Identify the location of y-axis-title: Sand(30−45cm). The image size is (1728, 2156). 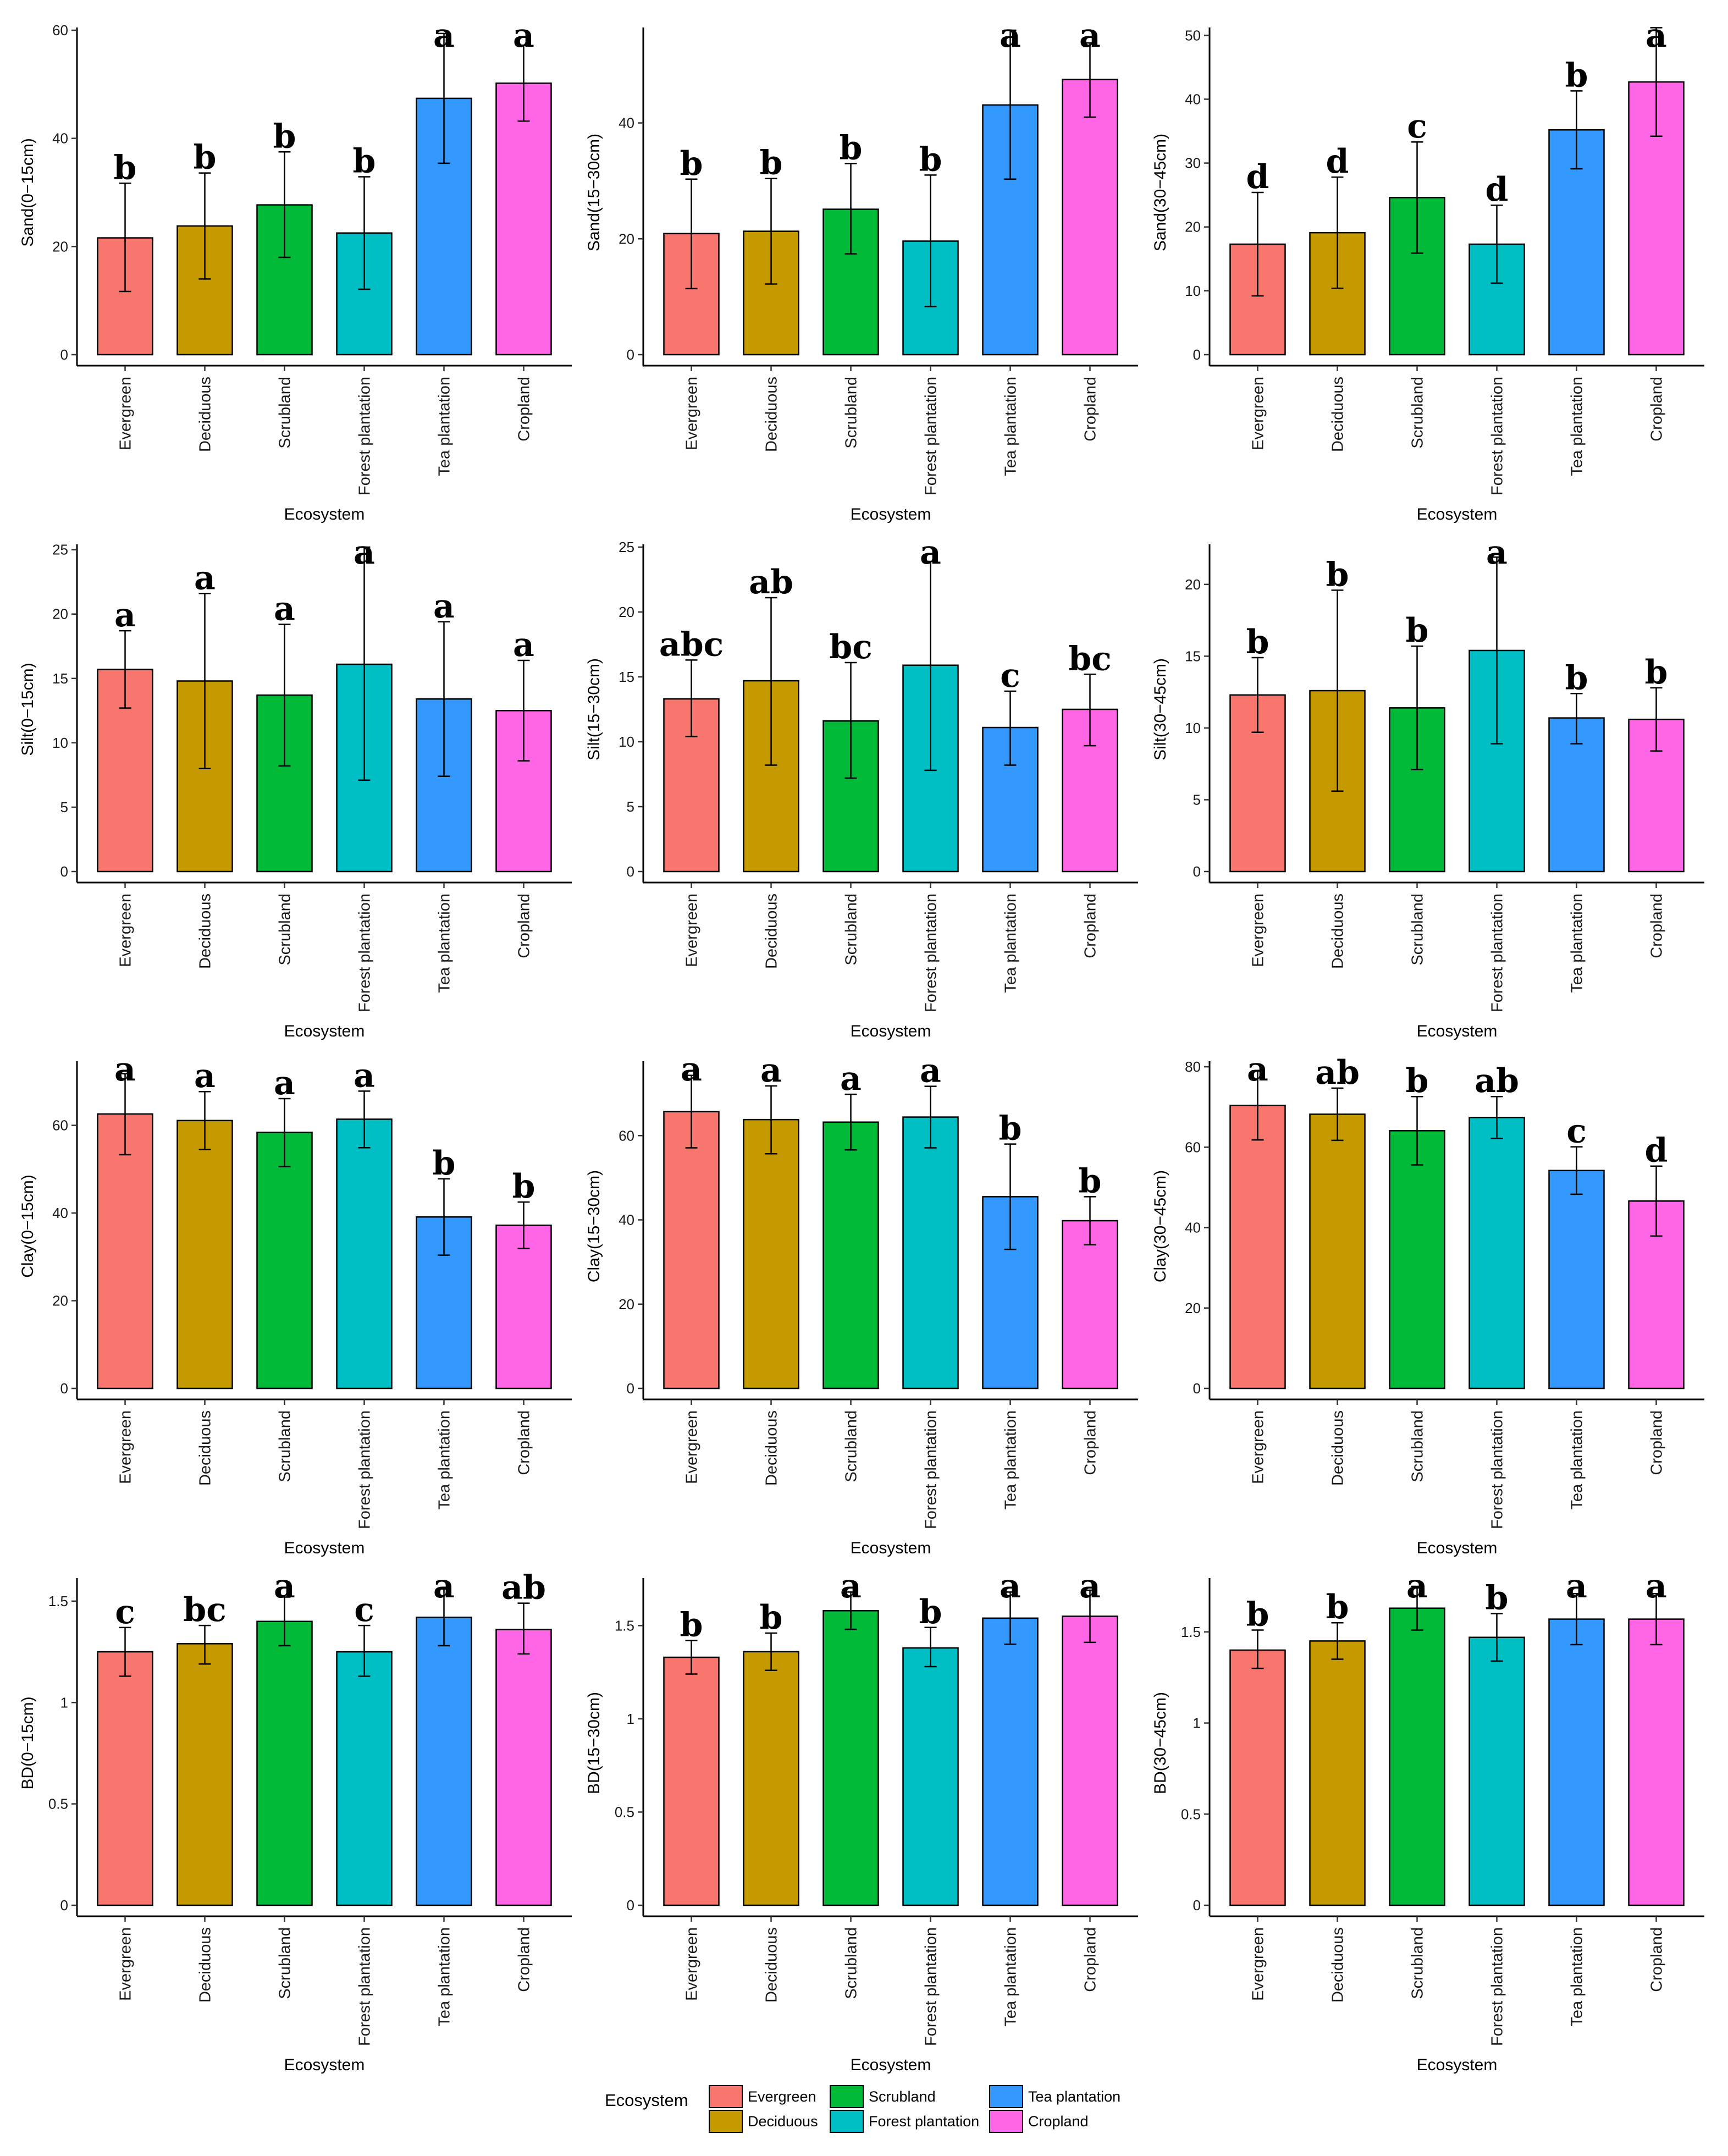
(1160, 192).